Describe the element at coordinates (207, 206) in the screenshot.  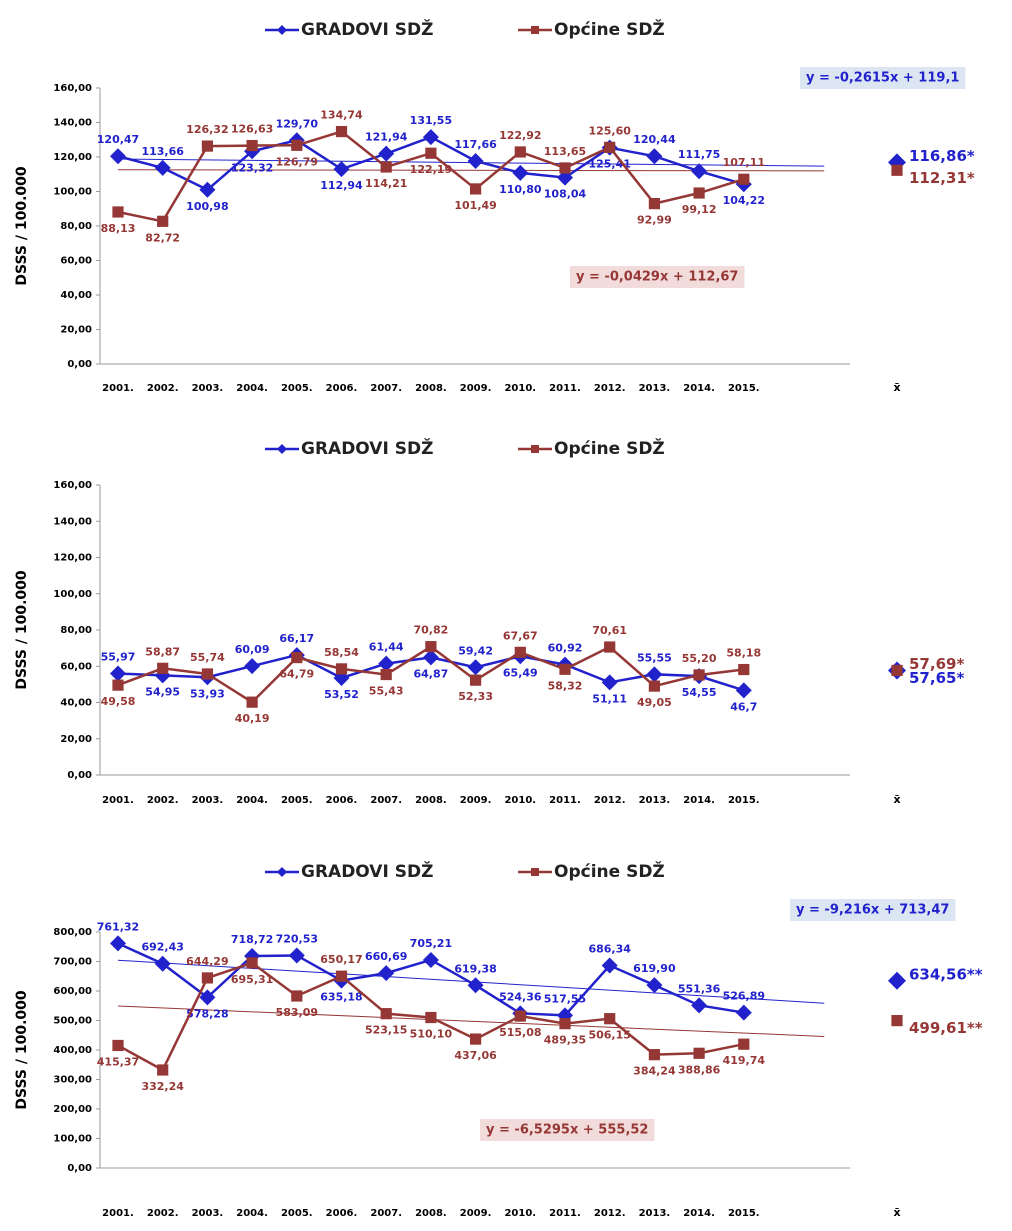
I see `data-label: 100,98` at that location.